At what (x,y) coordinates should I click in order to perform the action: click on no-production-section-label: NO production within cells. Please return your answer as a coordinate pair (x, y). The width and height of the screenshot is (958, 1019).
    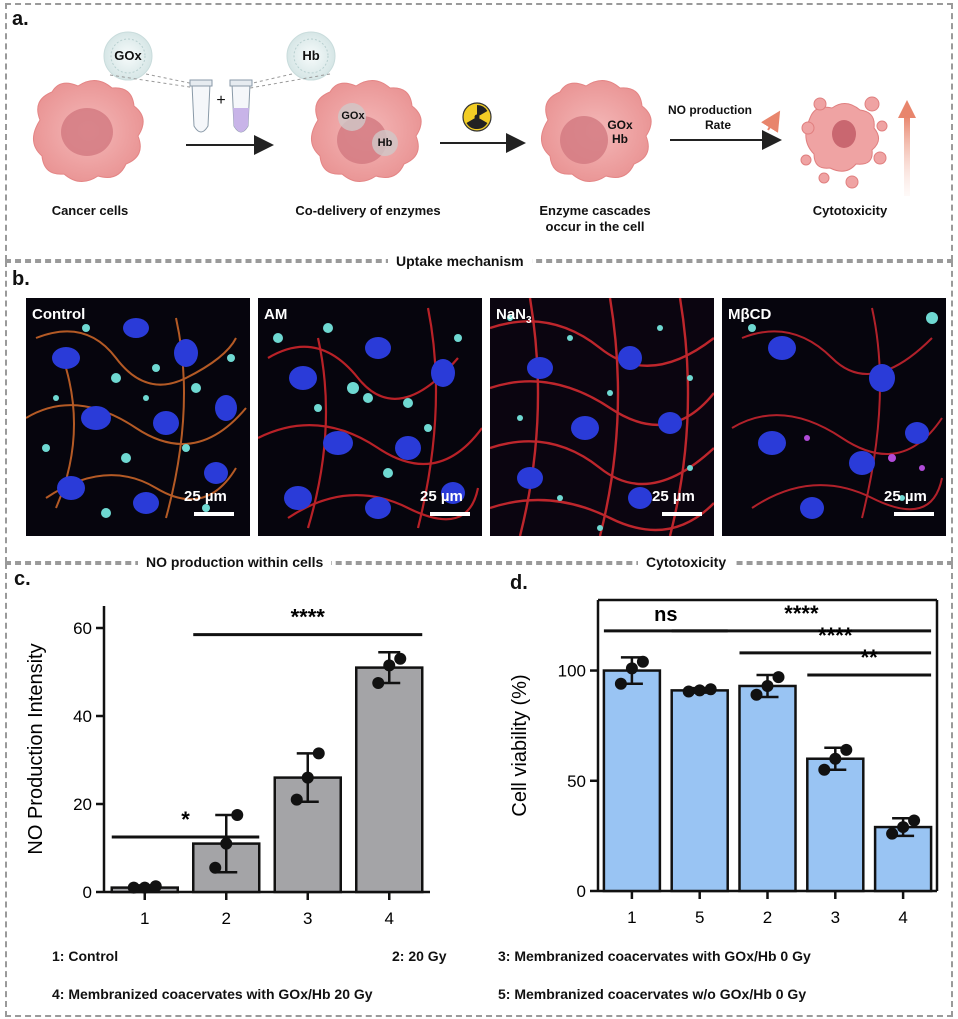
    Looking at the image, I should click on (235, 562).